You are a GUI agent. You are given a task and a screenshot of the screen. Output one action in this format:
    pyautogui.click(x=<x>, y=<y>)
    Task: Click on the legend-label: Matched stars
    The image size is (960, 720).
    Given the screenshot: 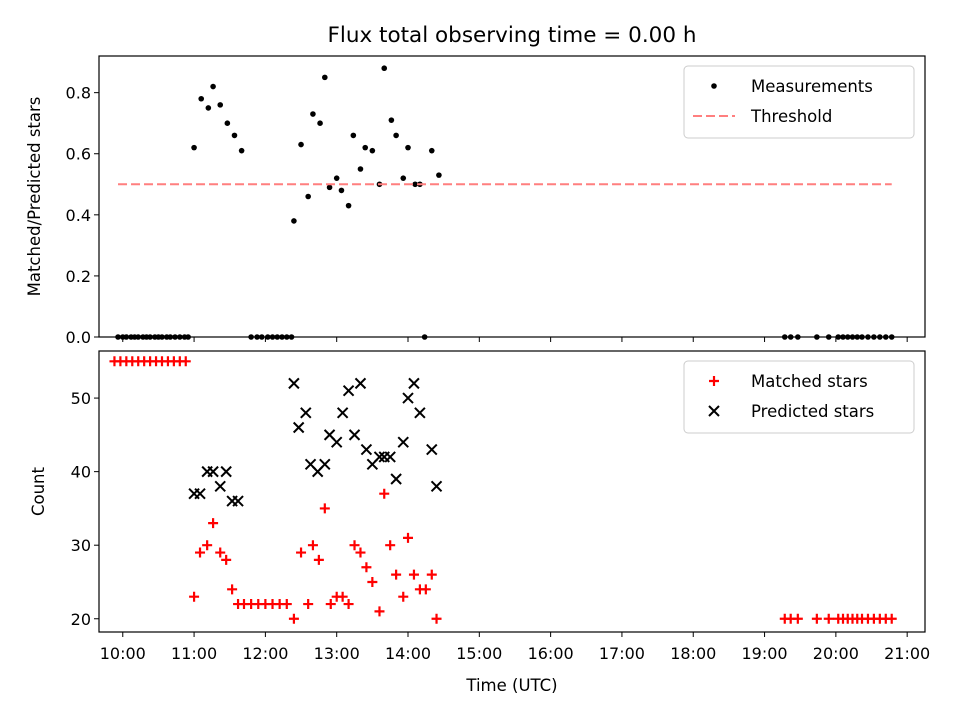 What is the action you would take?
    pyautogui.click(x=809, y=381)
    